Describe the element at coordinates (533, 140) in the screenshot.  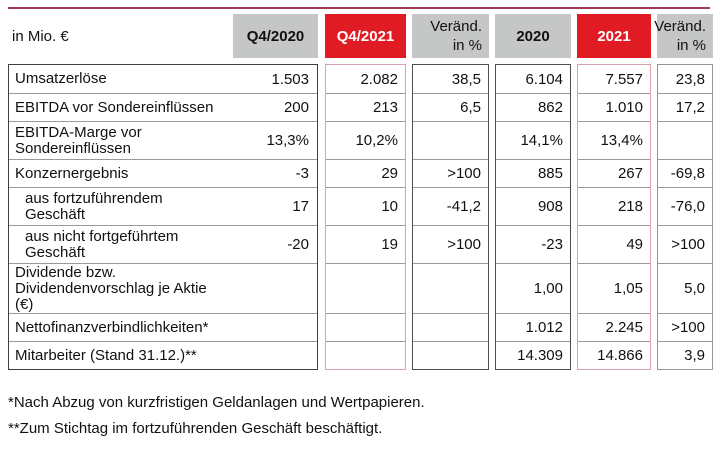
I see `table-cell: 14,1%` at that location.